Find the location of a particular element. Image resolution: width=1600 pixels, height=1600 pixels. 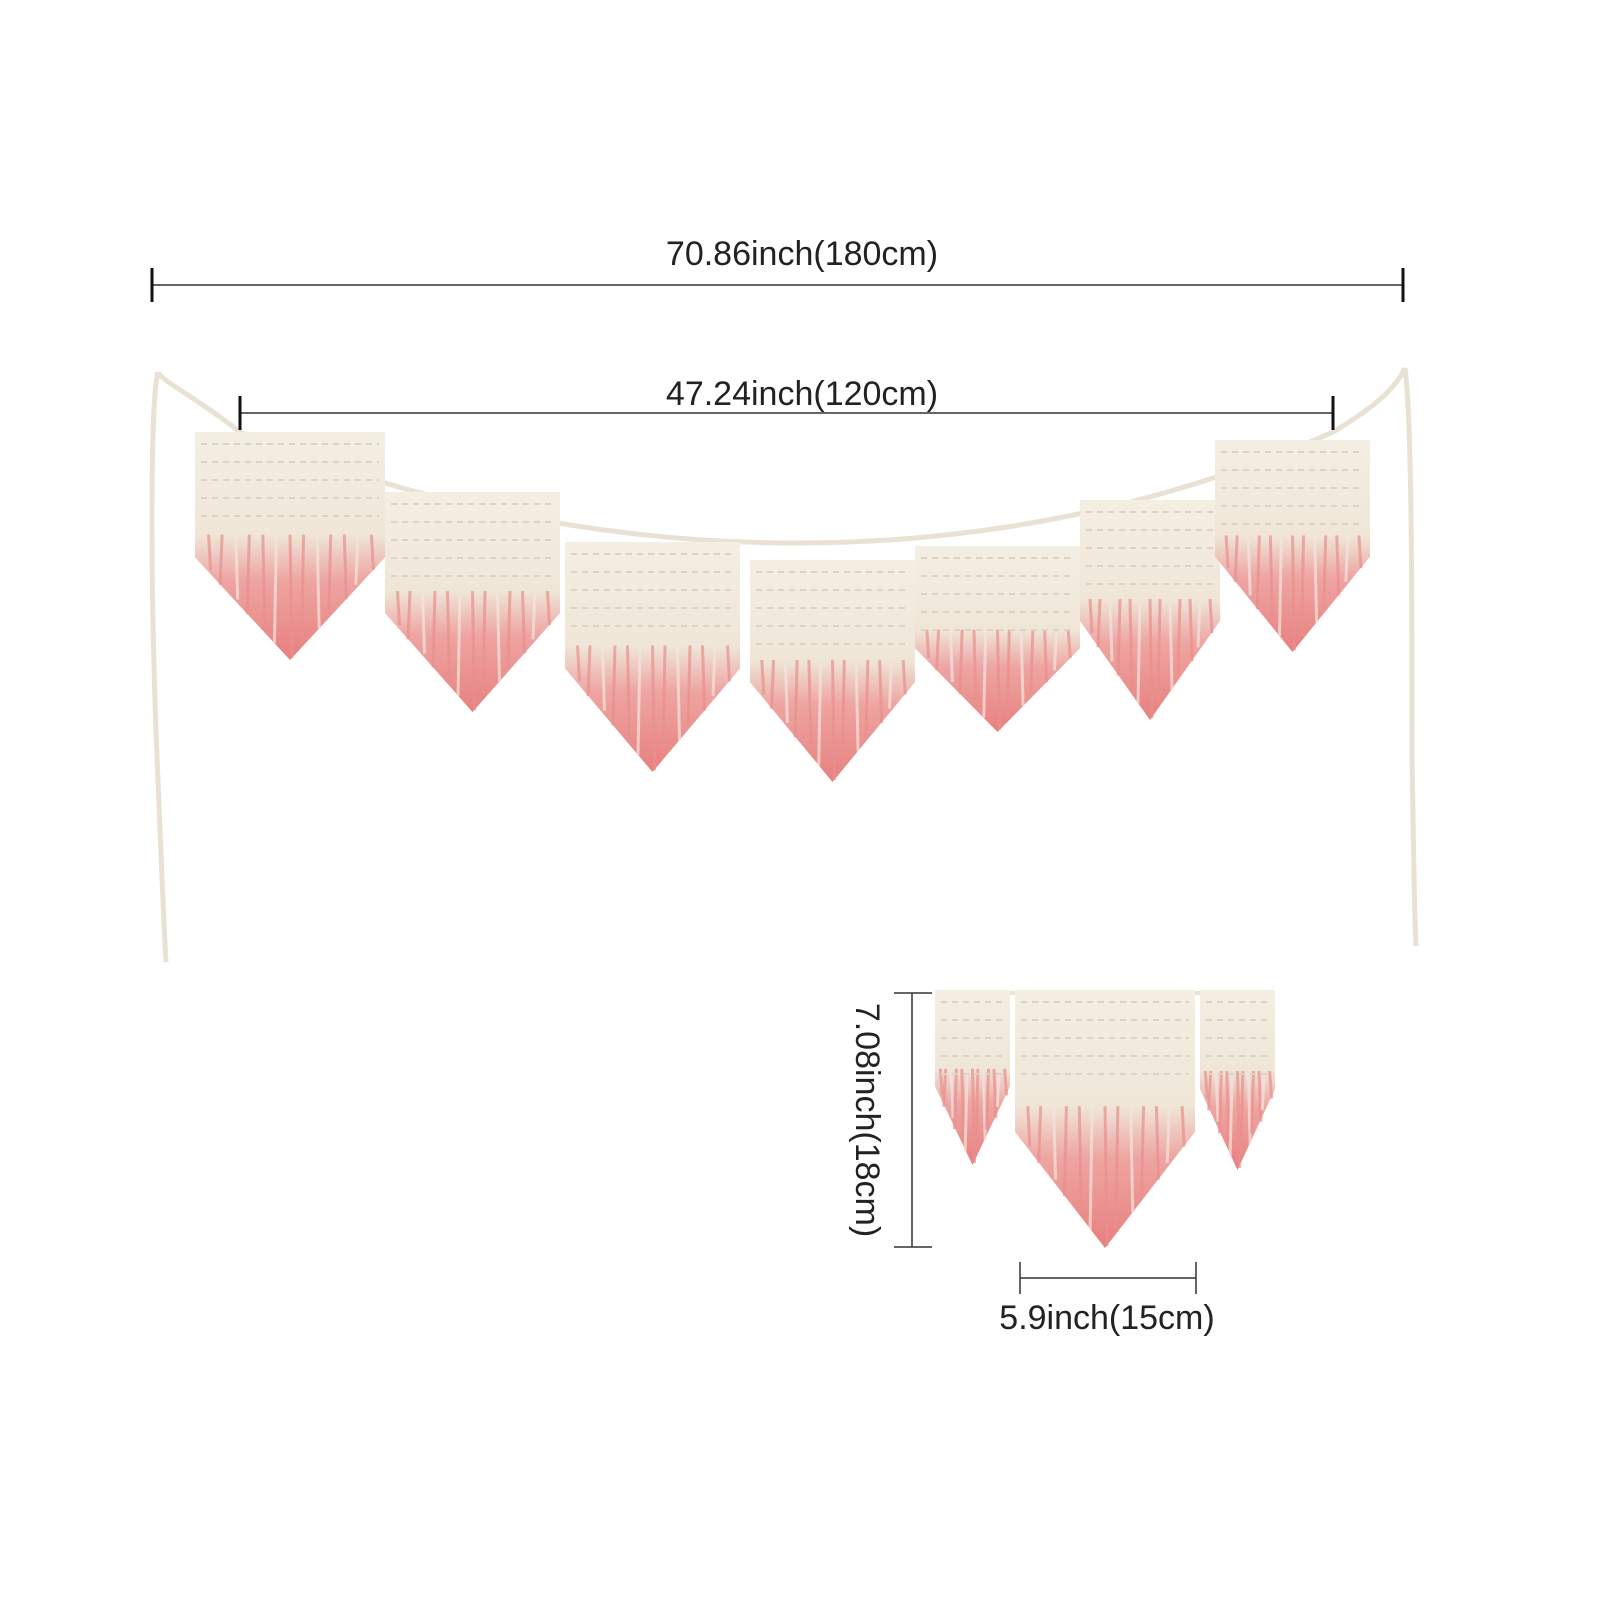

rope is located at coordinates (781, 456).